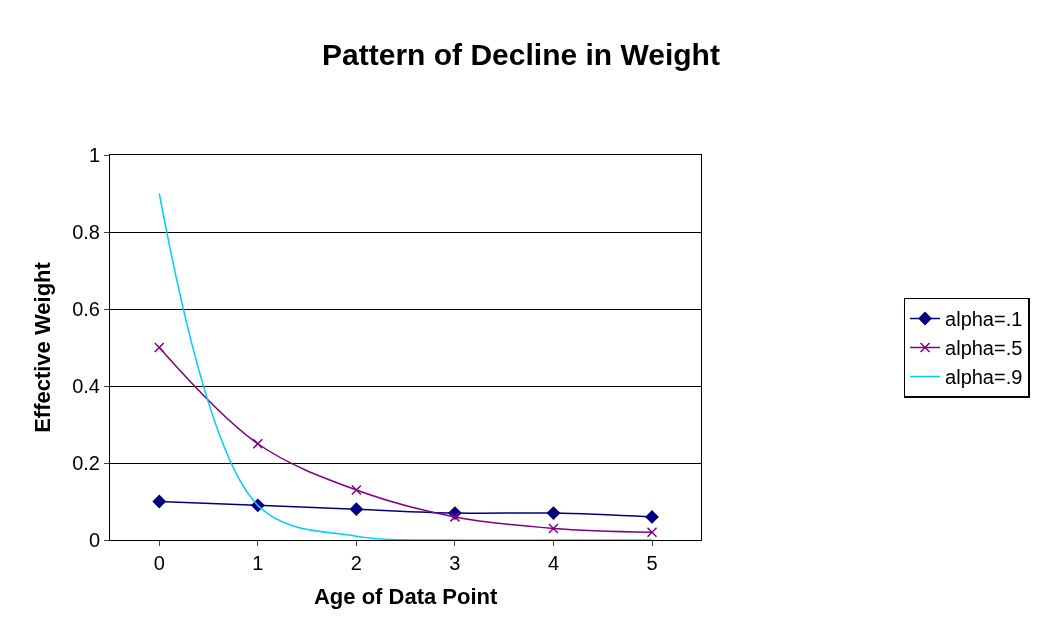 The image size is (1042, 635). Describe the element at coordinates (984, 319) in the screenshot. I see `legend-label: alpha=.1` at that location.